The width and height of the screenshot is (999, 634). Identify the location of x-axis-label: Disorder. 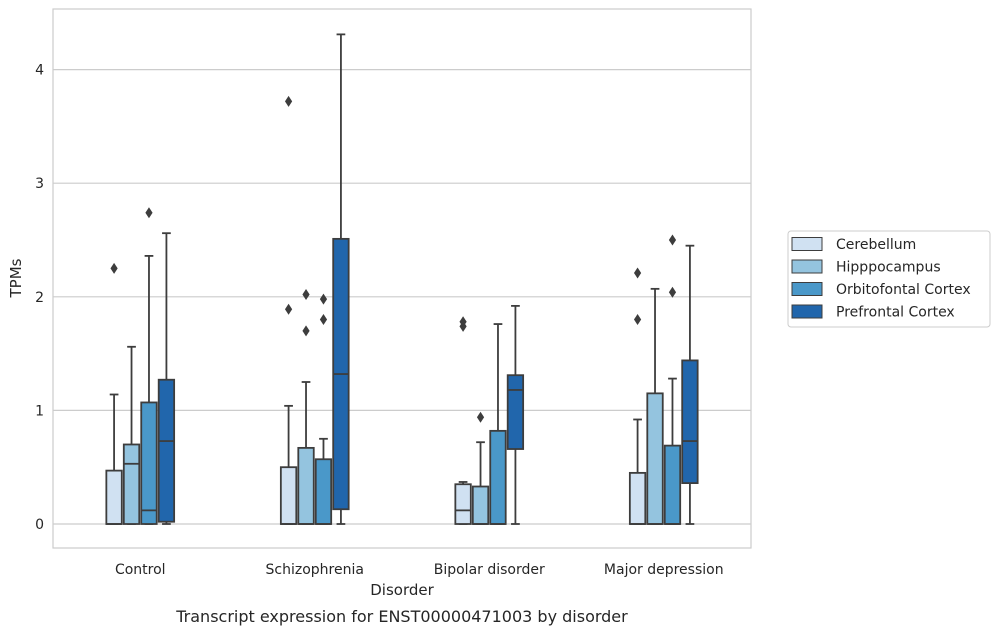
(402, 590).